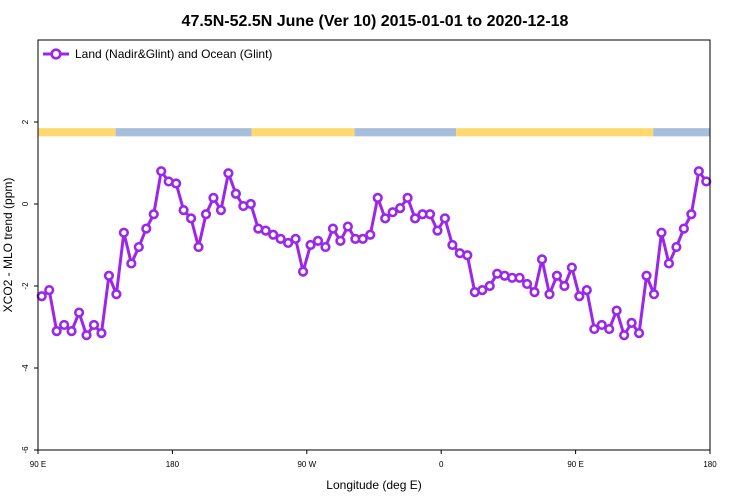 This screenshot has width=750, height=500. Describe the element at coordinates (306, 464) in the screenshot. I see `x-tick-label: 90 W` at that location.